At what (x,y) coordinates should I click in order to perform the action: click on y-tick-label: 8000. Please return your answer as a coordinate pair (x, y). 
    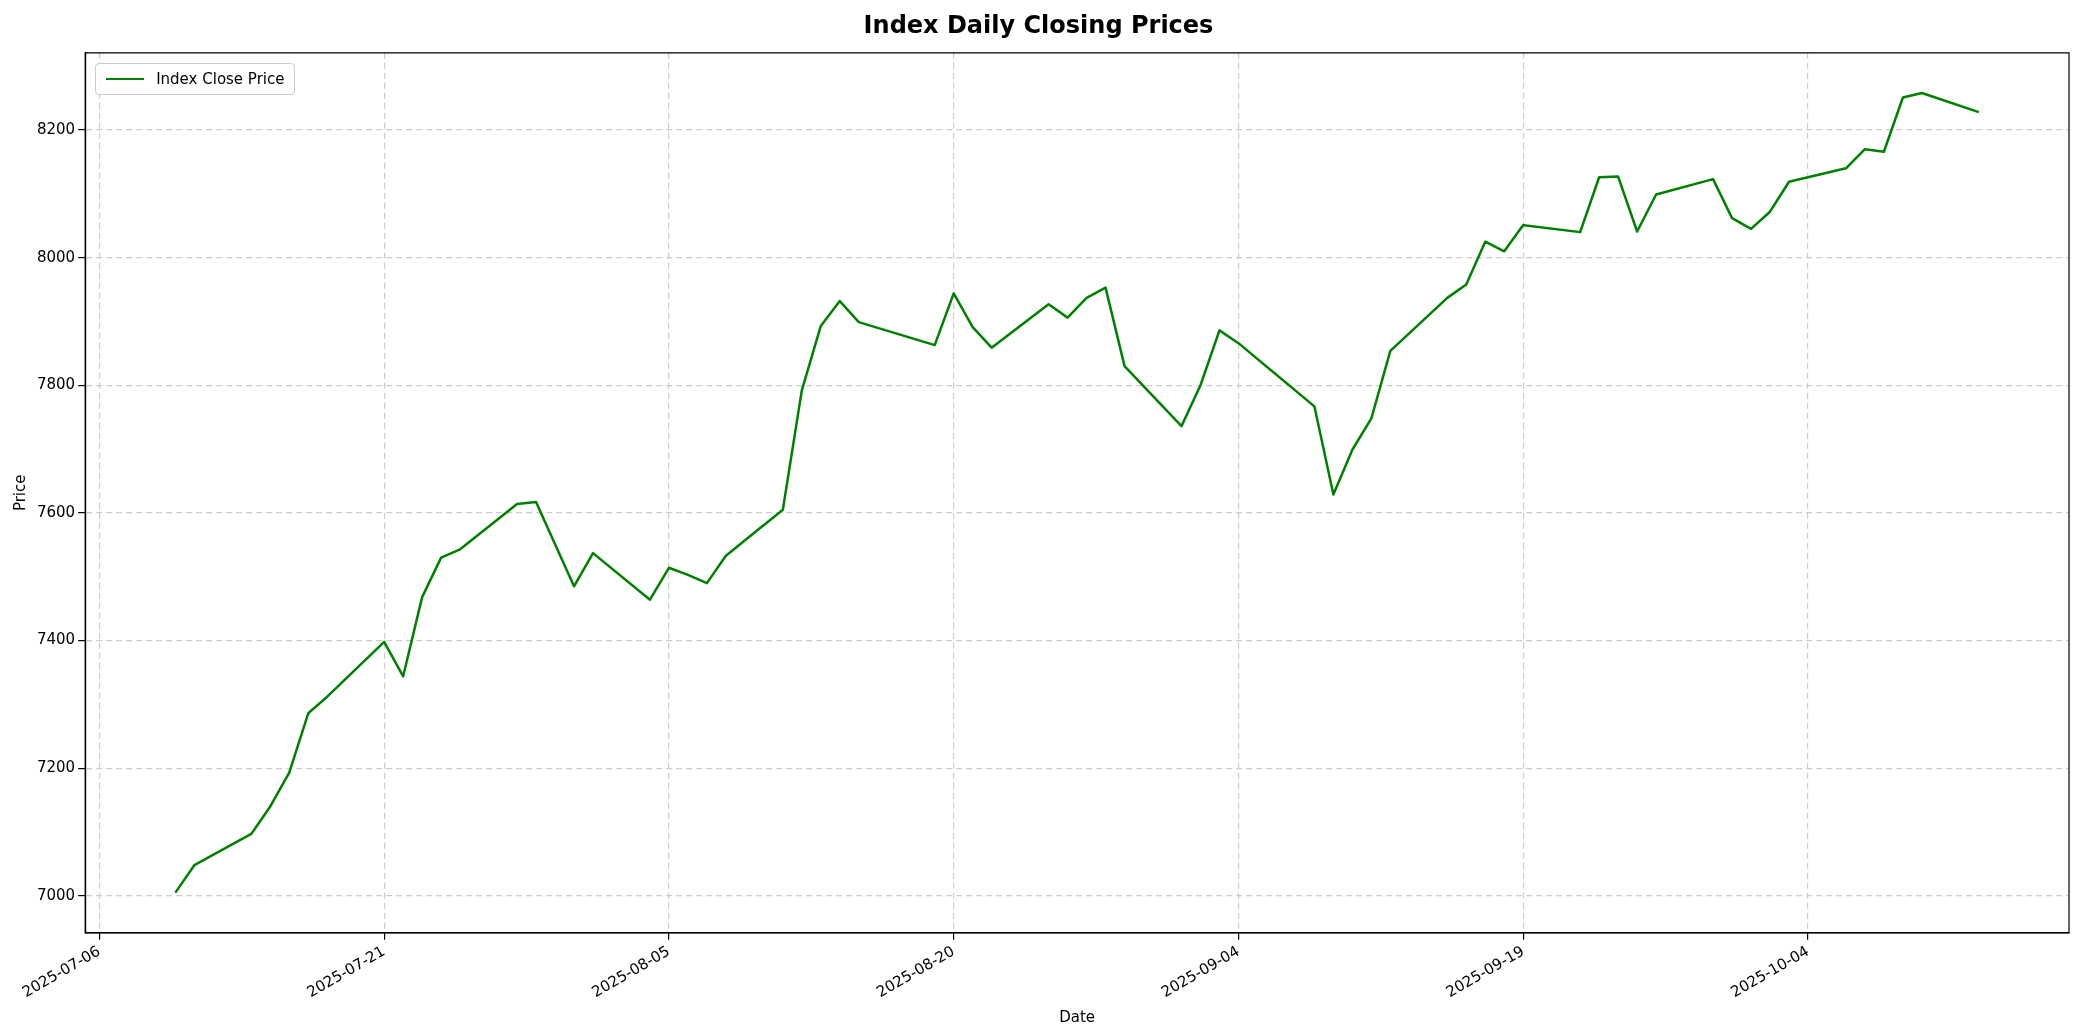
    Looking at the image, I should click on (56, 256).